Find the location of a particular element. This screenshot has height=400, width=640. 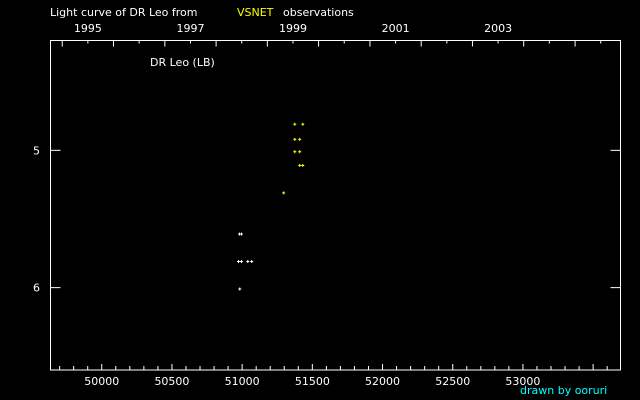

chart-title-prefix: Light curve of DR Leo from is located at coordinates (124, 12).